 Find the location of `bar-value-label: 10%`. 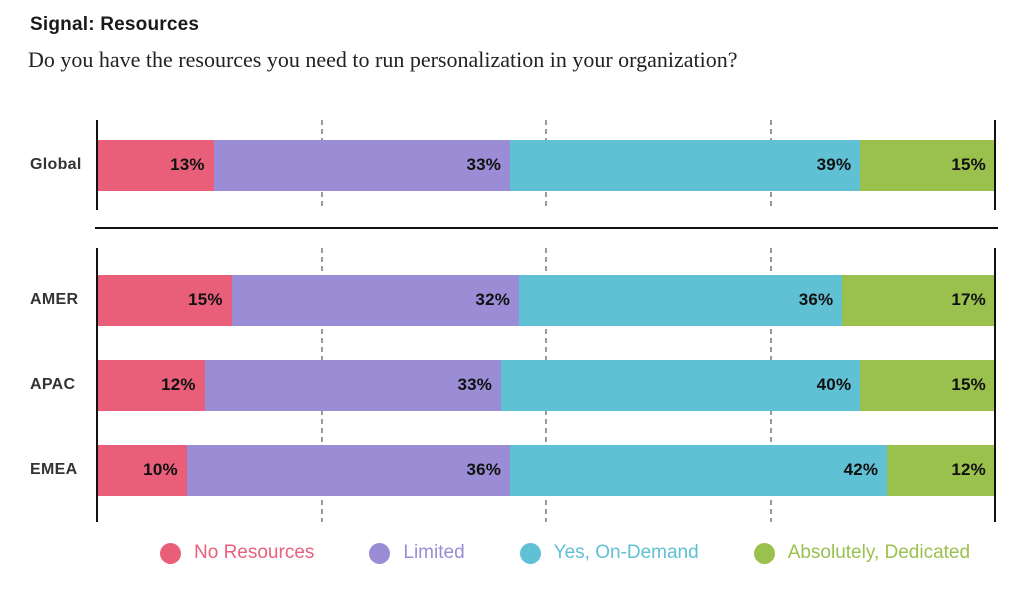

bar-value-label: 10% is located at coordinates (160, 469).